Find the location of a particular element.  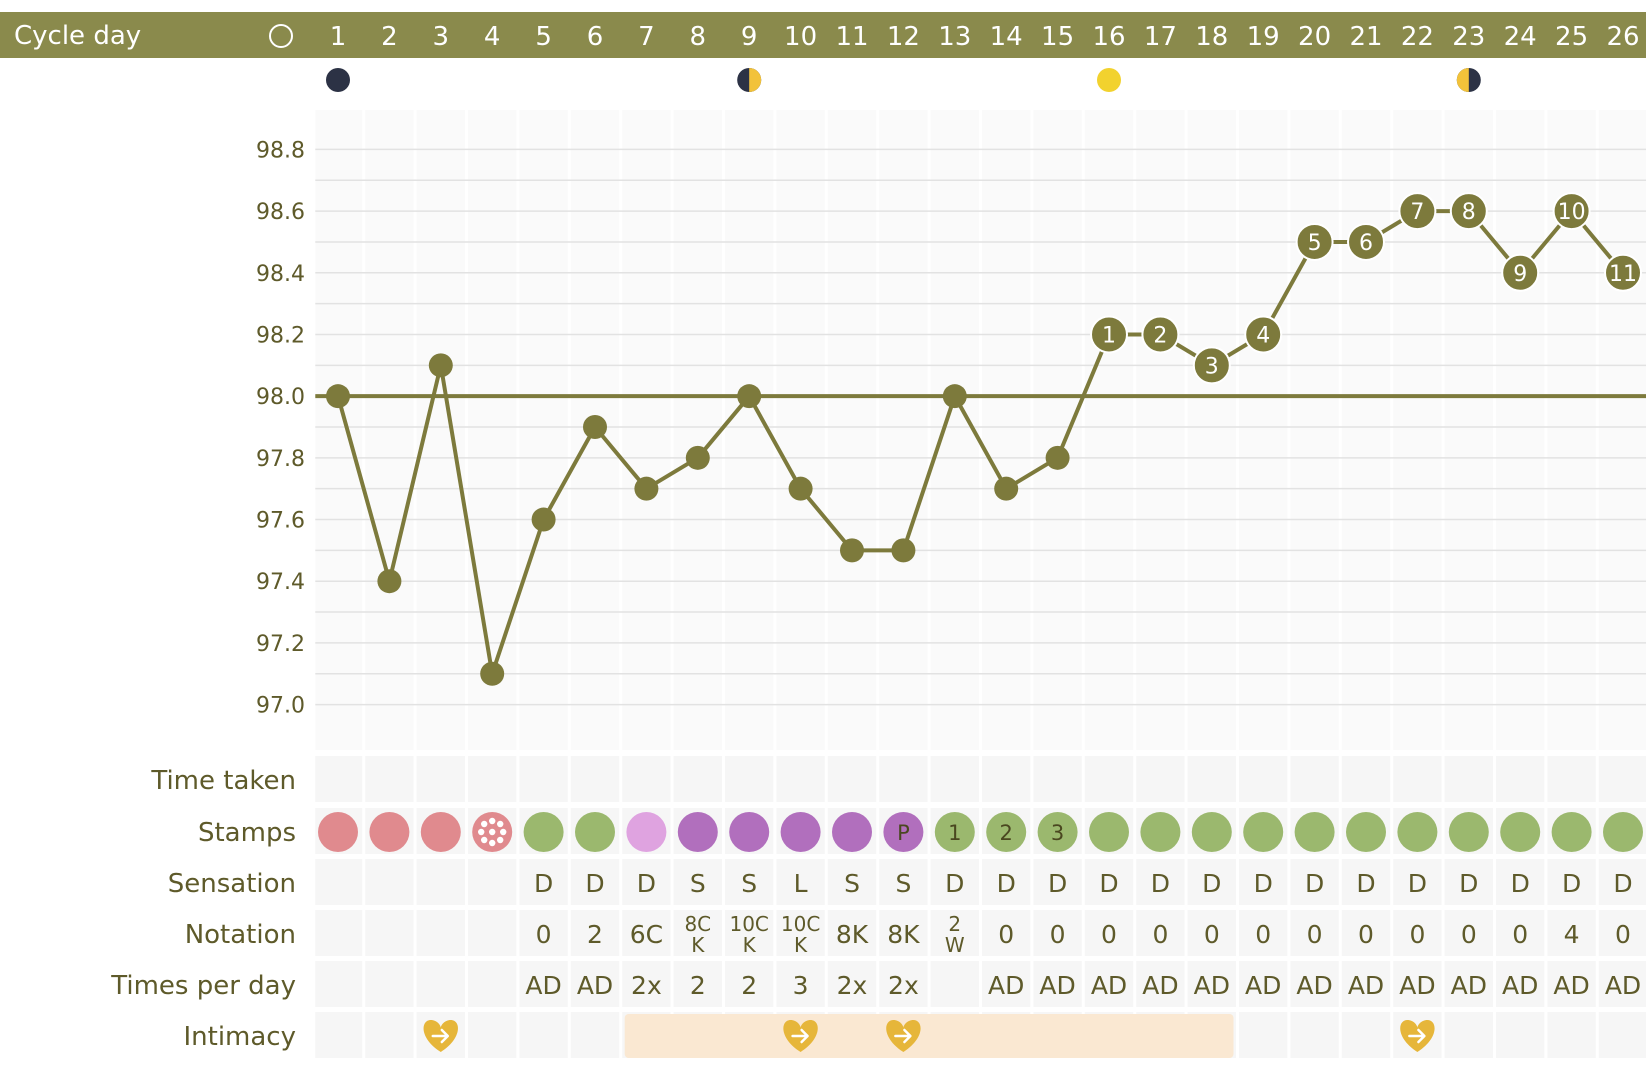

temperature-point-label: 9 is located at coordinates (1520, 274).